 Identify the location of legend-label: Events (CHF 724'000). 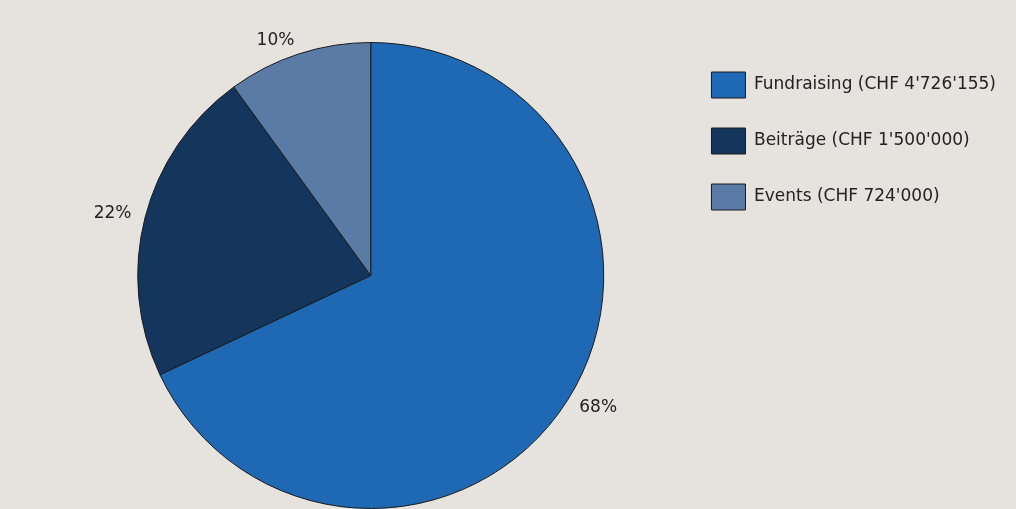
(846, 195).